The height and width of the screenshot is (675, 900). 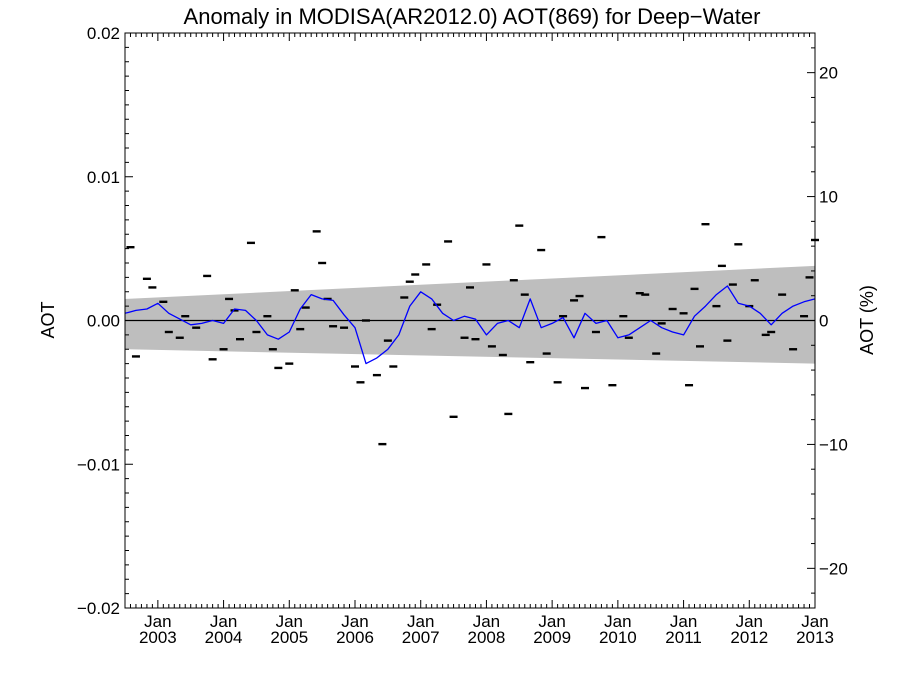 I want to click on left-tick-label: 0.01, so click(x=103, y=177).